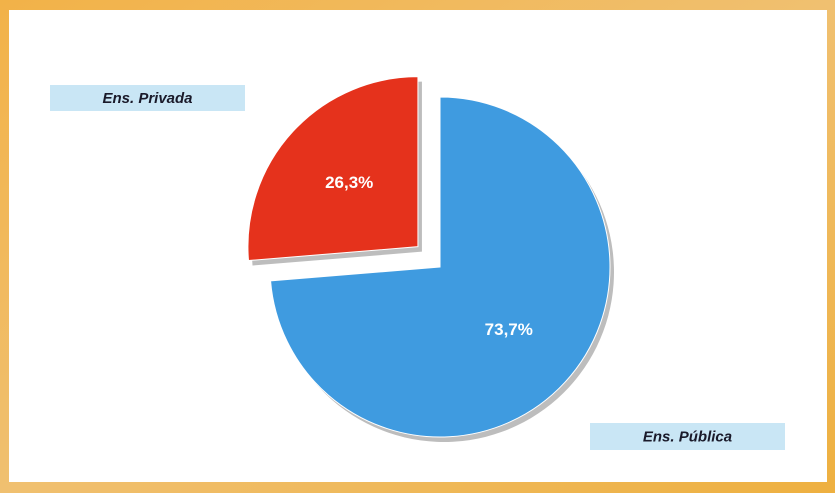 This screenshot has width=835, height=493. Describe the element at coordinates (509, 329) in the screenshot. I see `value-label: 73,7%` at that location.